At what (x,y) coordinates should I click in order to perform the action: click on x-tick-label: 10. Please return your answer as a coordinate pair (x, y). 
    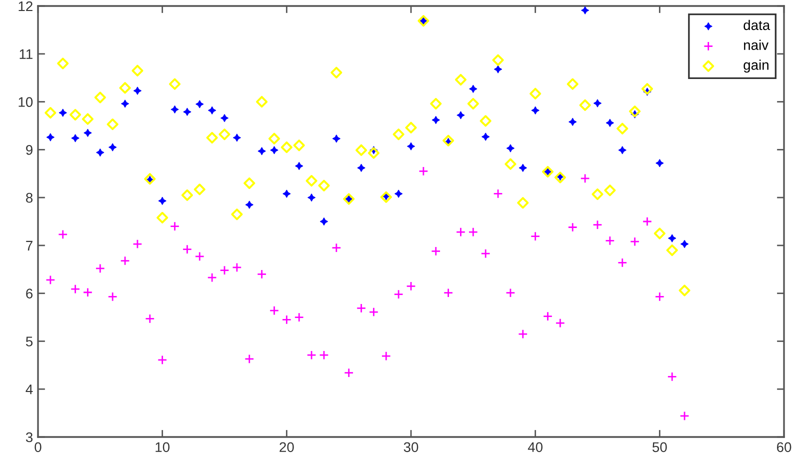
    Looking at the image, I should click on (163, 447).